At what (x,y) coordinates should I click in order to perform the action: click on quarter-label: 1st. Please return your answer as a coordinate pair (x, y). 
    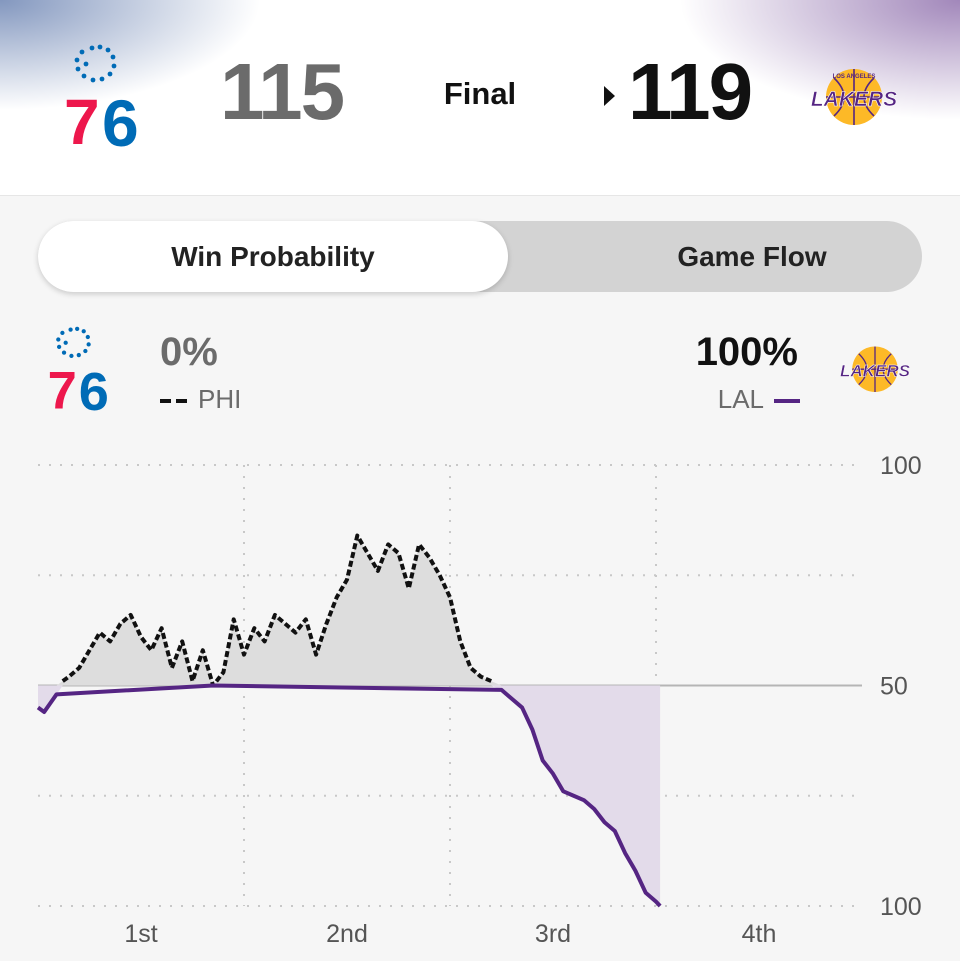
    Looking at the image, I should click on (140, 934).